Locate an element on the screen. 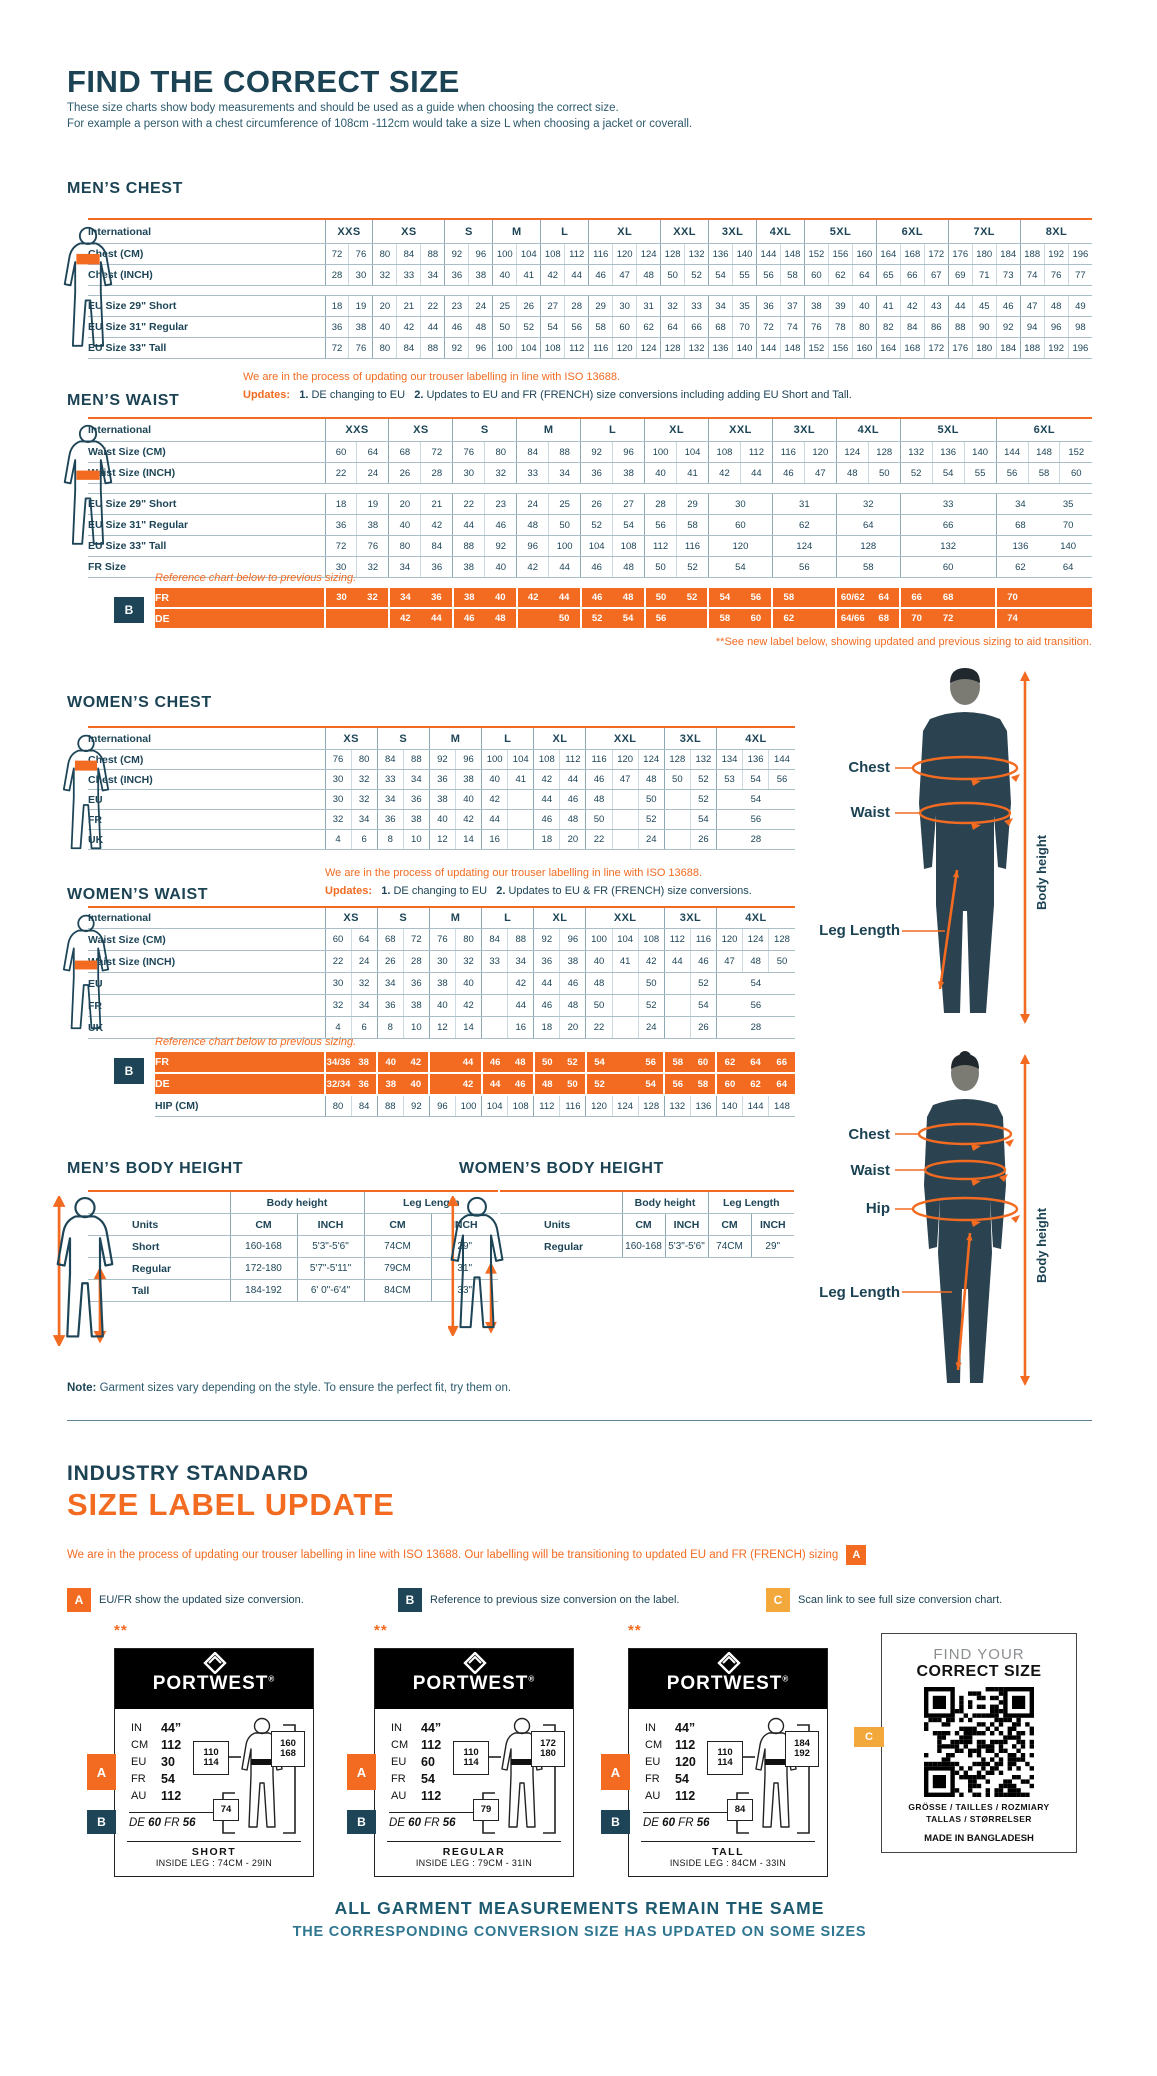 The image size is (1157, 2076). size-value: 148 is located at coordinates (792, 348).